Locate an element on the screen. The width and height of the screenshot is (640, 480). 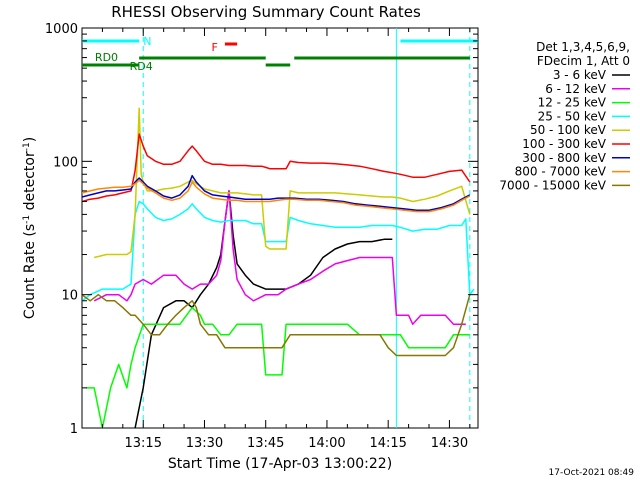
x-tick-label: 13:45 is located at coordinates (265, 443).